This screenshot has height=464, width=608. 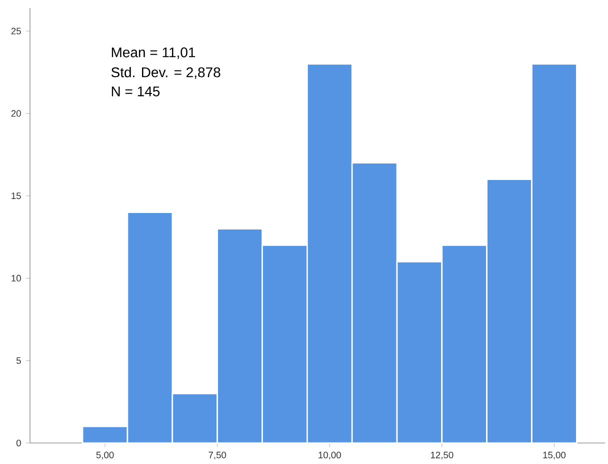 What do you see at coordinates (165, 72) in the screenshot?
I see `annotation: Std. Dev. = 2,878` at bounding box center [165, 72].